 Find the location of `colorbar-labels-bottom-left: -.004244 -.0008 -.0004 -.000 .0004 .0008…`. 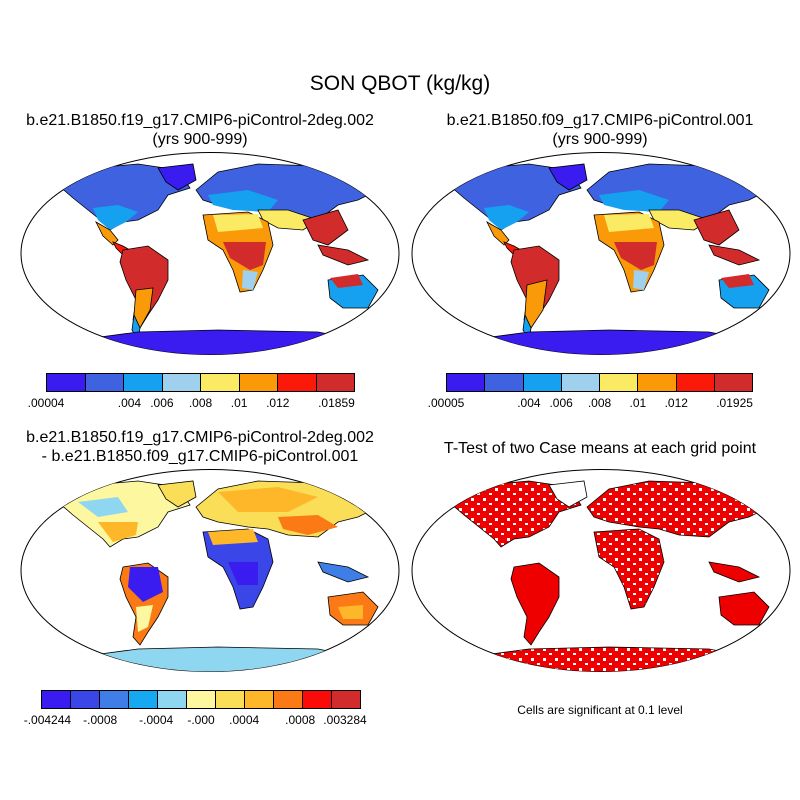

colorbar-labels-bottom-left: -.004244 -.0008 -.0004 -.000 .0004 .0008… is located at coordinates (195, 721).